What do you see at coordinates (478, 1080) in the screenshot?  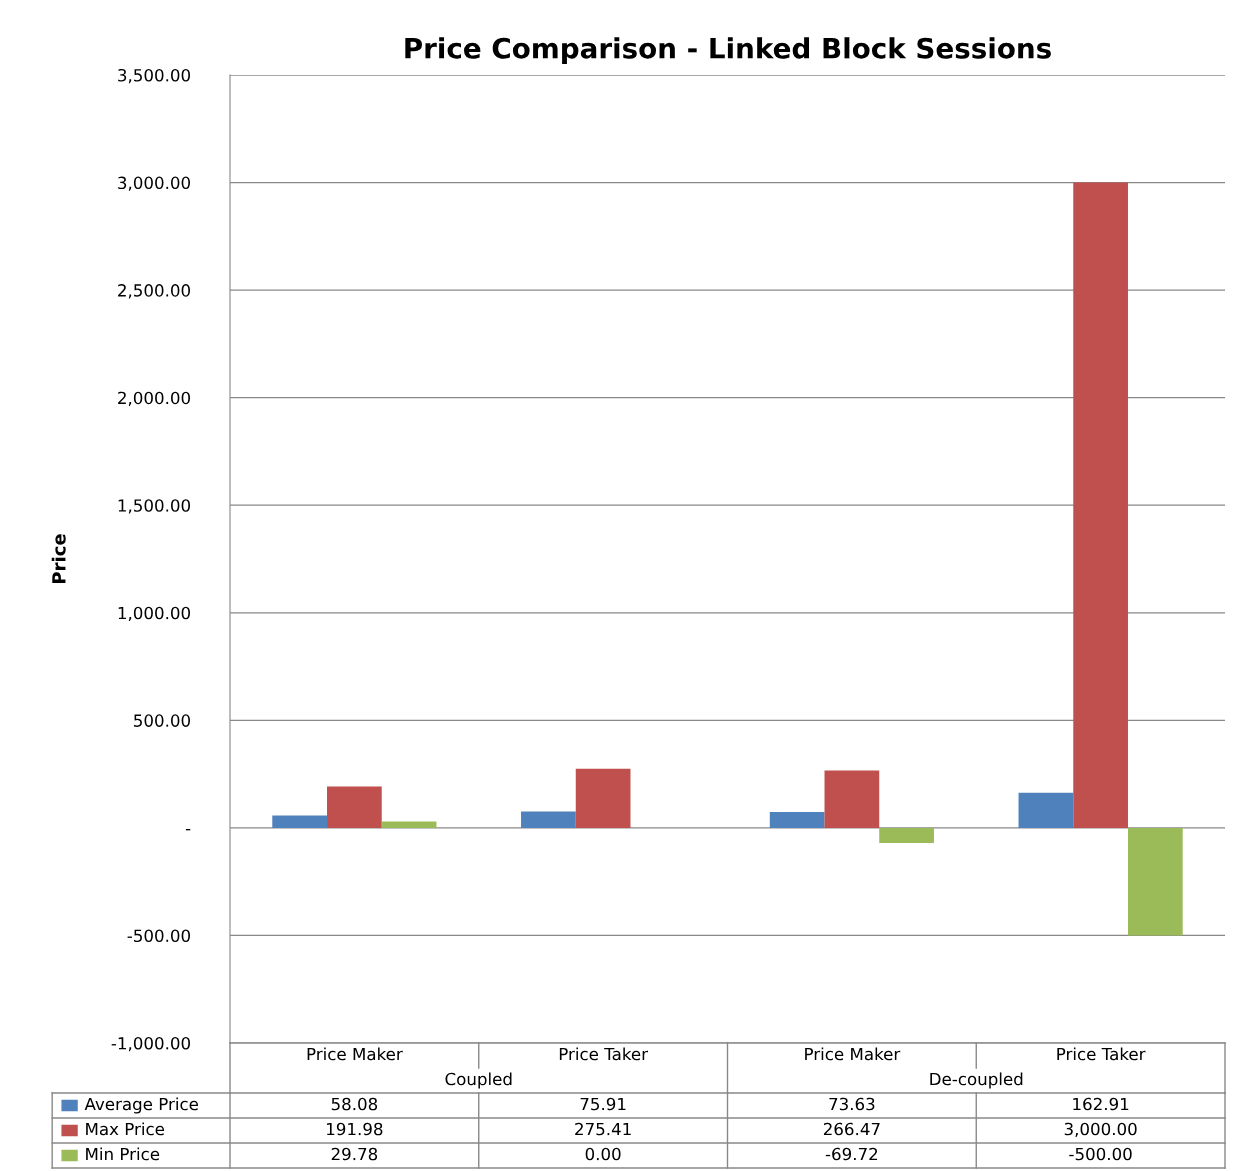 I see `text: Coupled` at bounding box center [478, 1080].